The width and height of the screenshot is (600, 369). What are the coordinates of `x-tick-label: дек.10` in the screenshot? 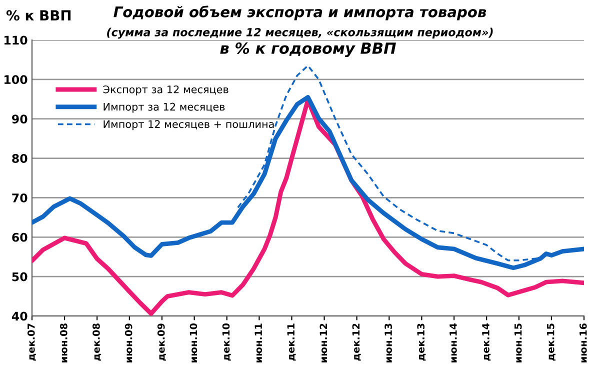 It's located at (226, 342).